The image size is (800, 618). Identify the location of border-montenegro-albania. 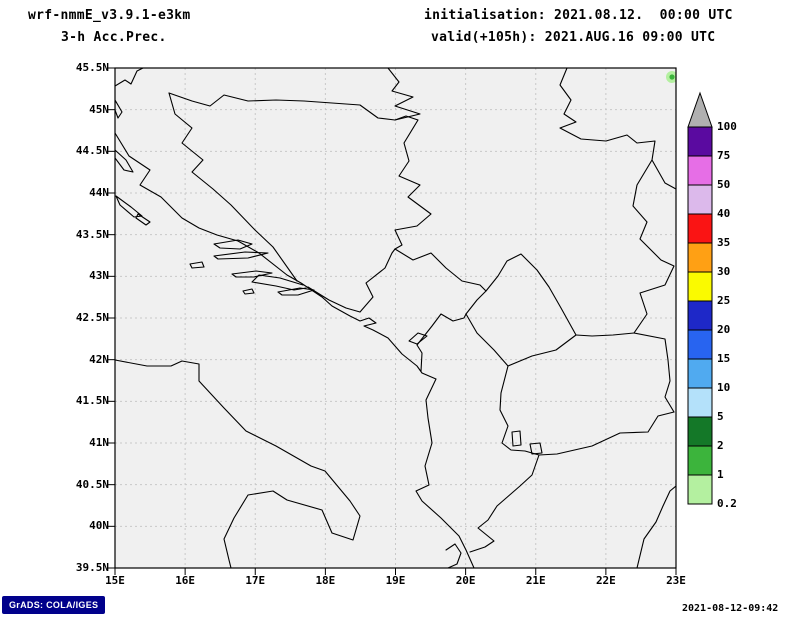
(441, 342).